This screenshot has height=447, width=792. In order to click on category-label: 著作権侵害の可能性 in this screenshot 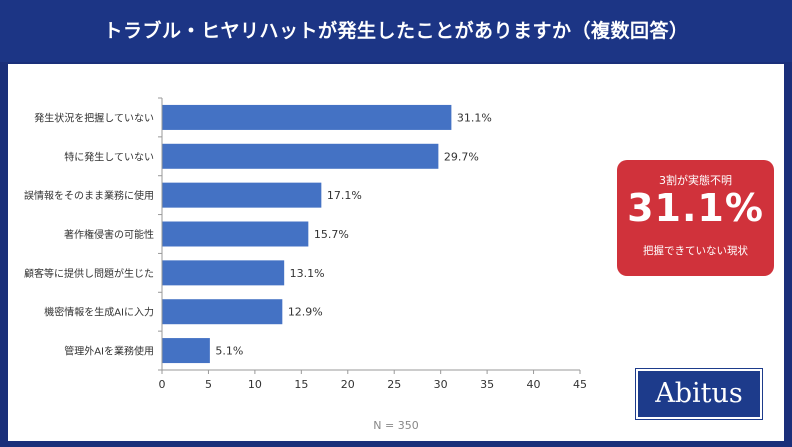, I will do `click(109, 234)`.